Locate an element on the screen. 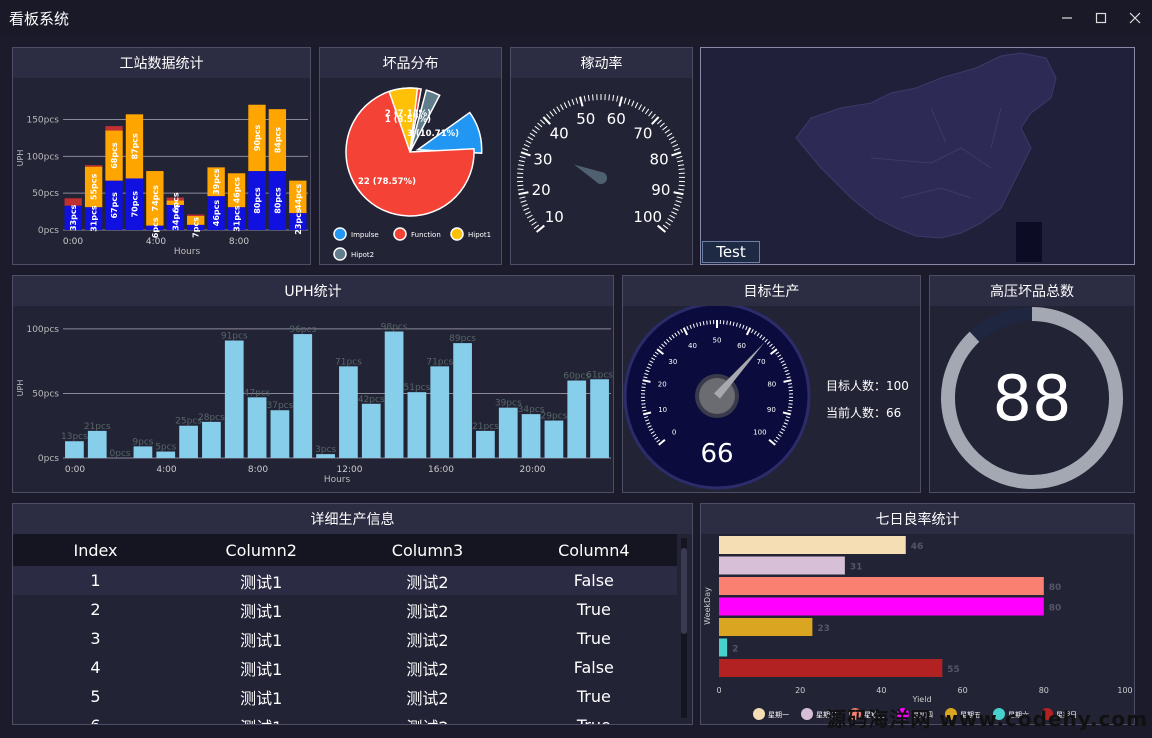 The image size is (1152, 738). y-tick-label: 0pcs is located at coordinates (48, 231).